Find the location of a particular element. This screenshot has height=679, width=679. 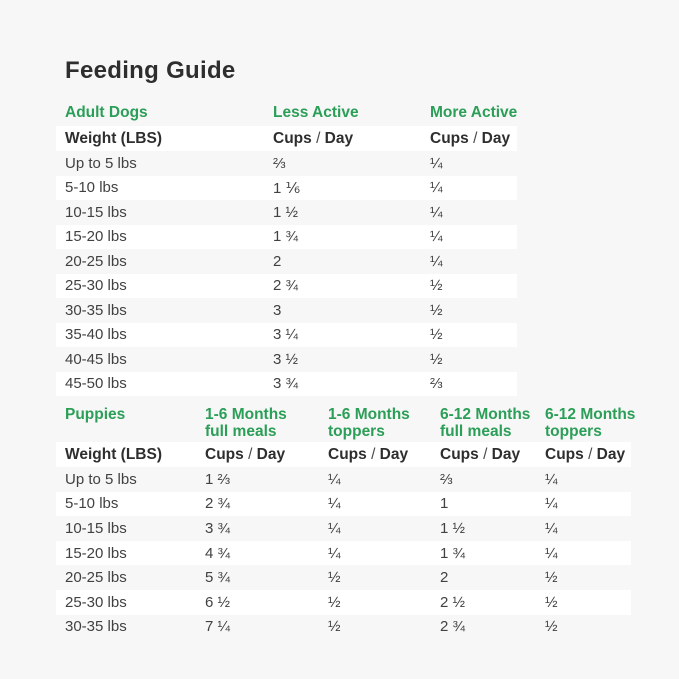

value-cell: 5 ¾ is located at coordinates (218, 578).